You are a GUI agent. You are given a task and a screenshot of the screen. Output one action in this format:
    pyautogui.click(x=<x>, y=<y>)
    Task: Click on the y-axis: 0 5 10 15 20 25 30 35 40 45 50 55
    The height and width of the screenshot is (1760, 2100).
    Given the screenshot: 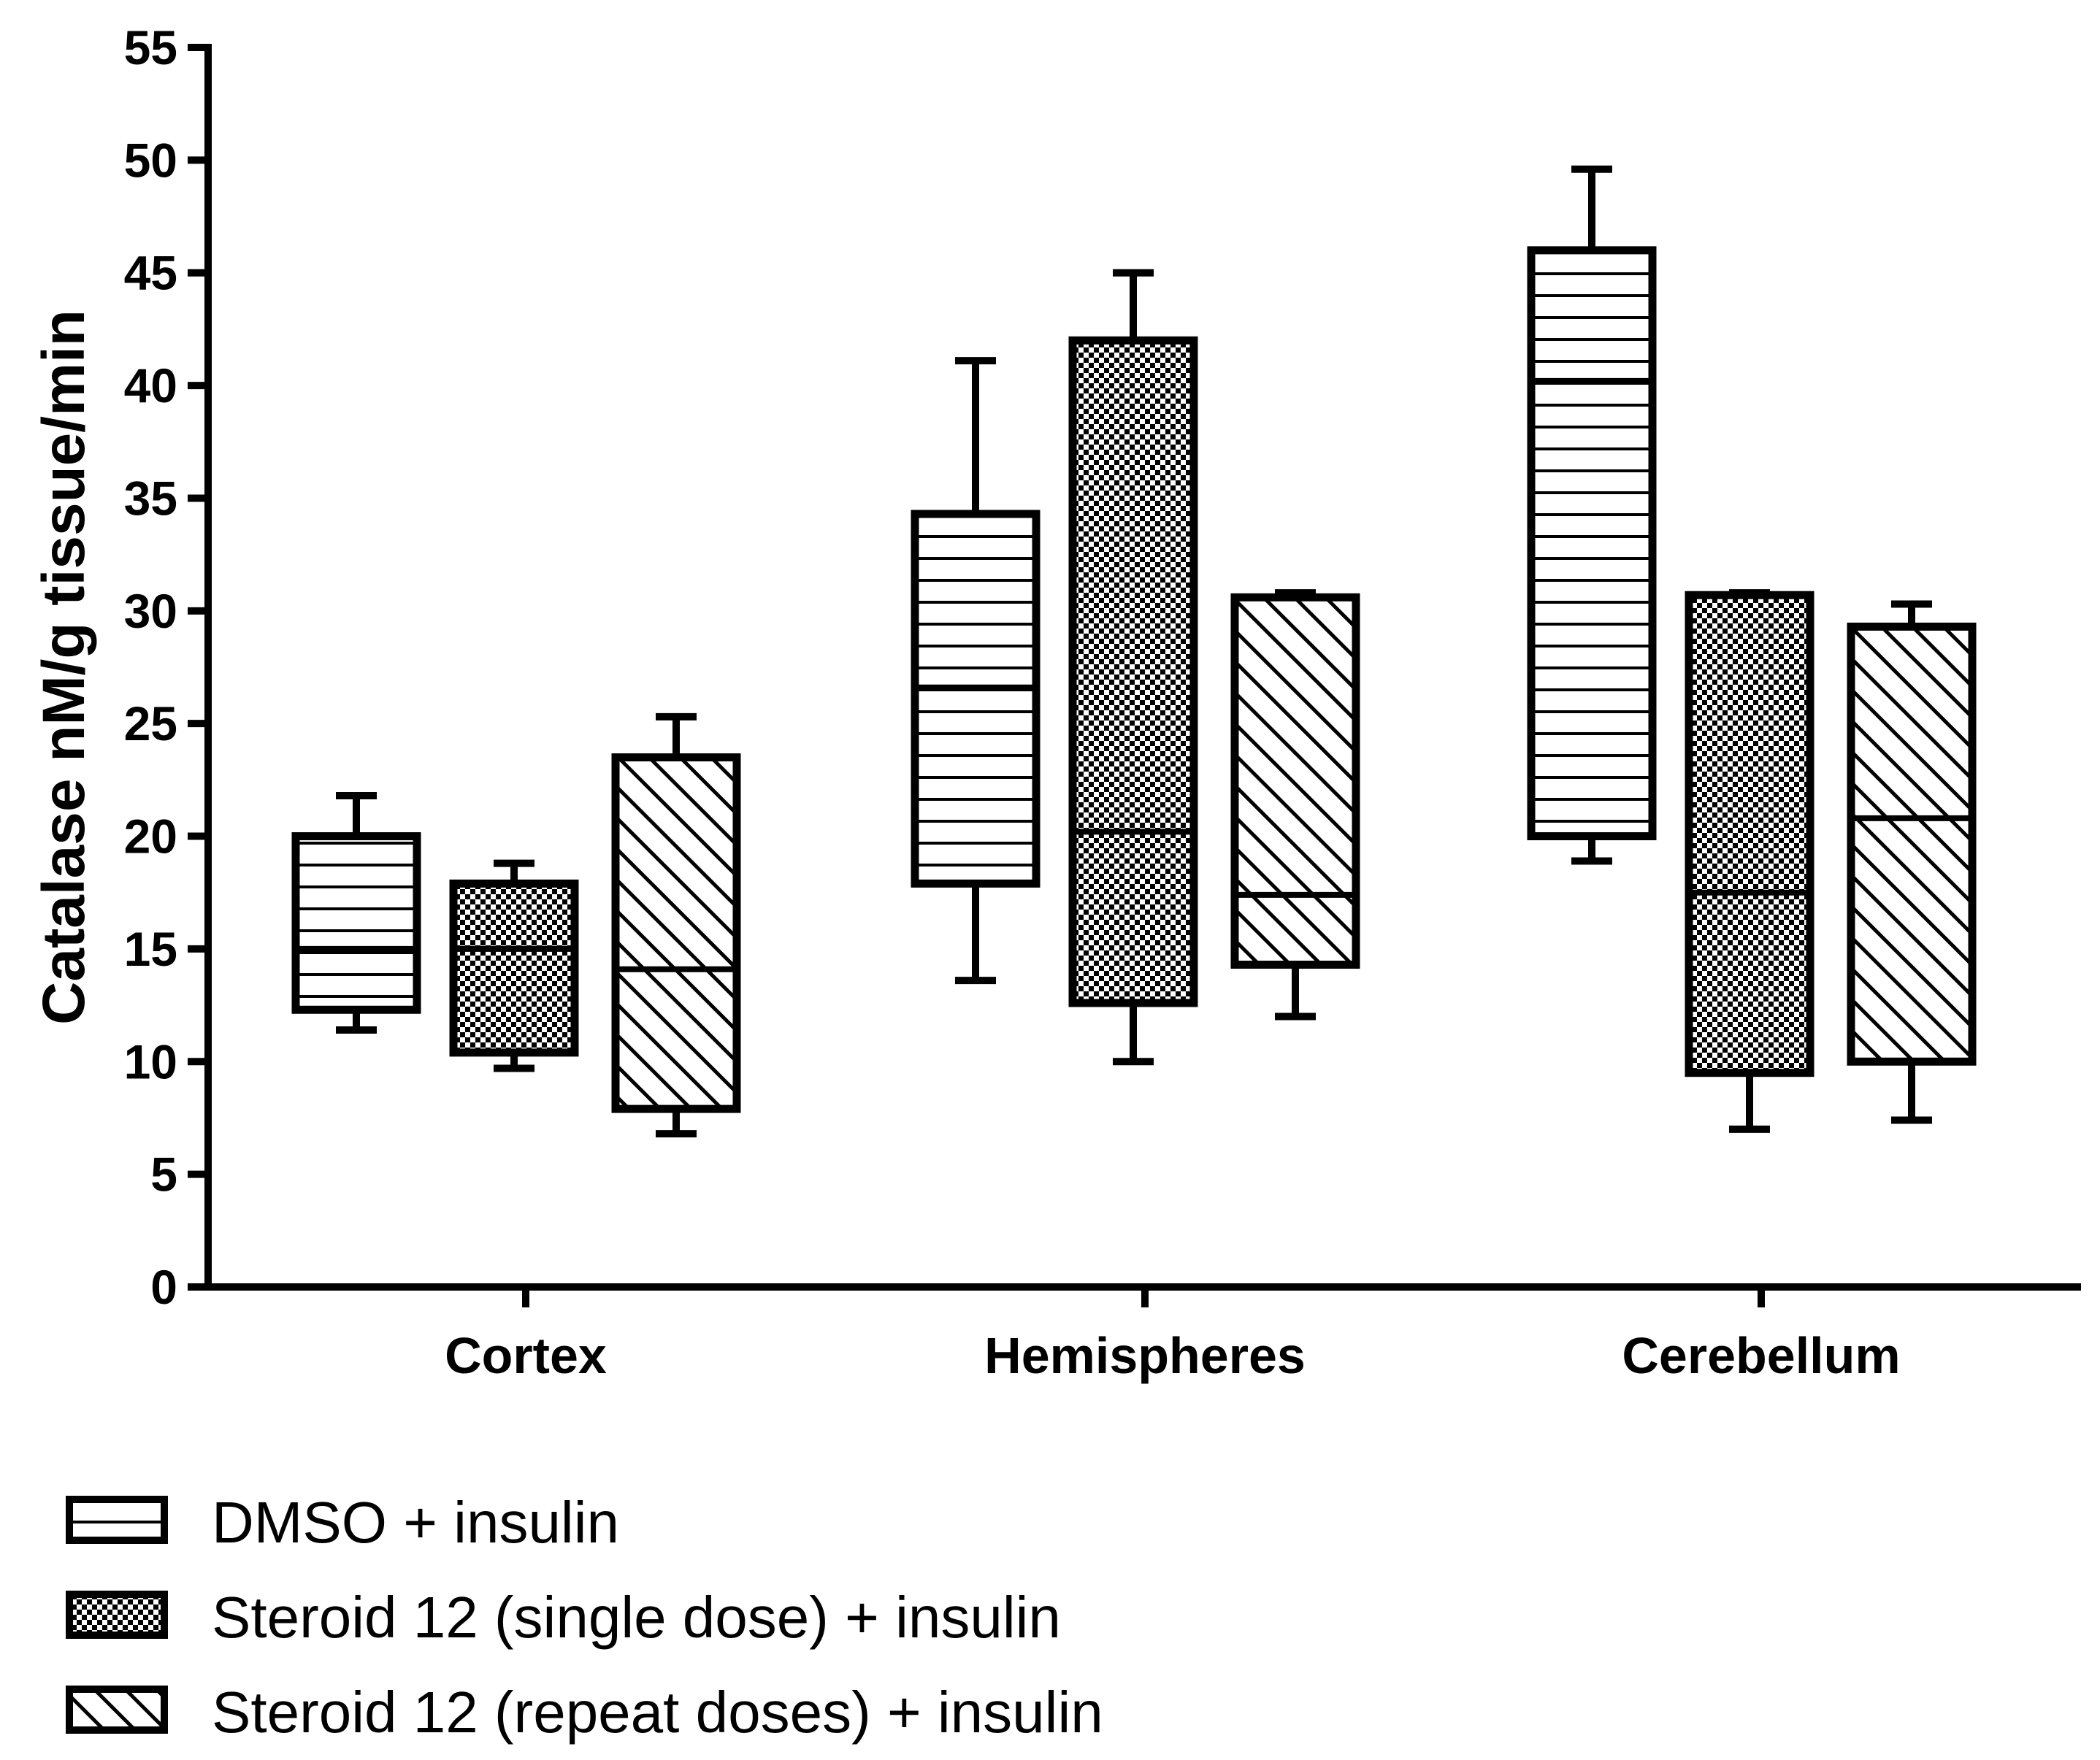 What is the action you would take?
    pyautogui.click(x=168, y=667)
    